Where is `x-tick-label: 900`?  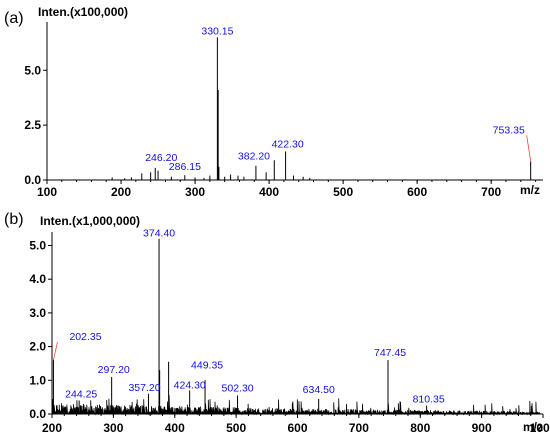 x-tick-label: 900 is located at coordinates (482, 428).